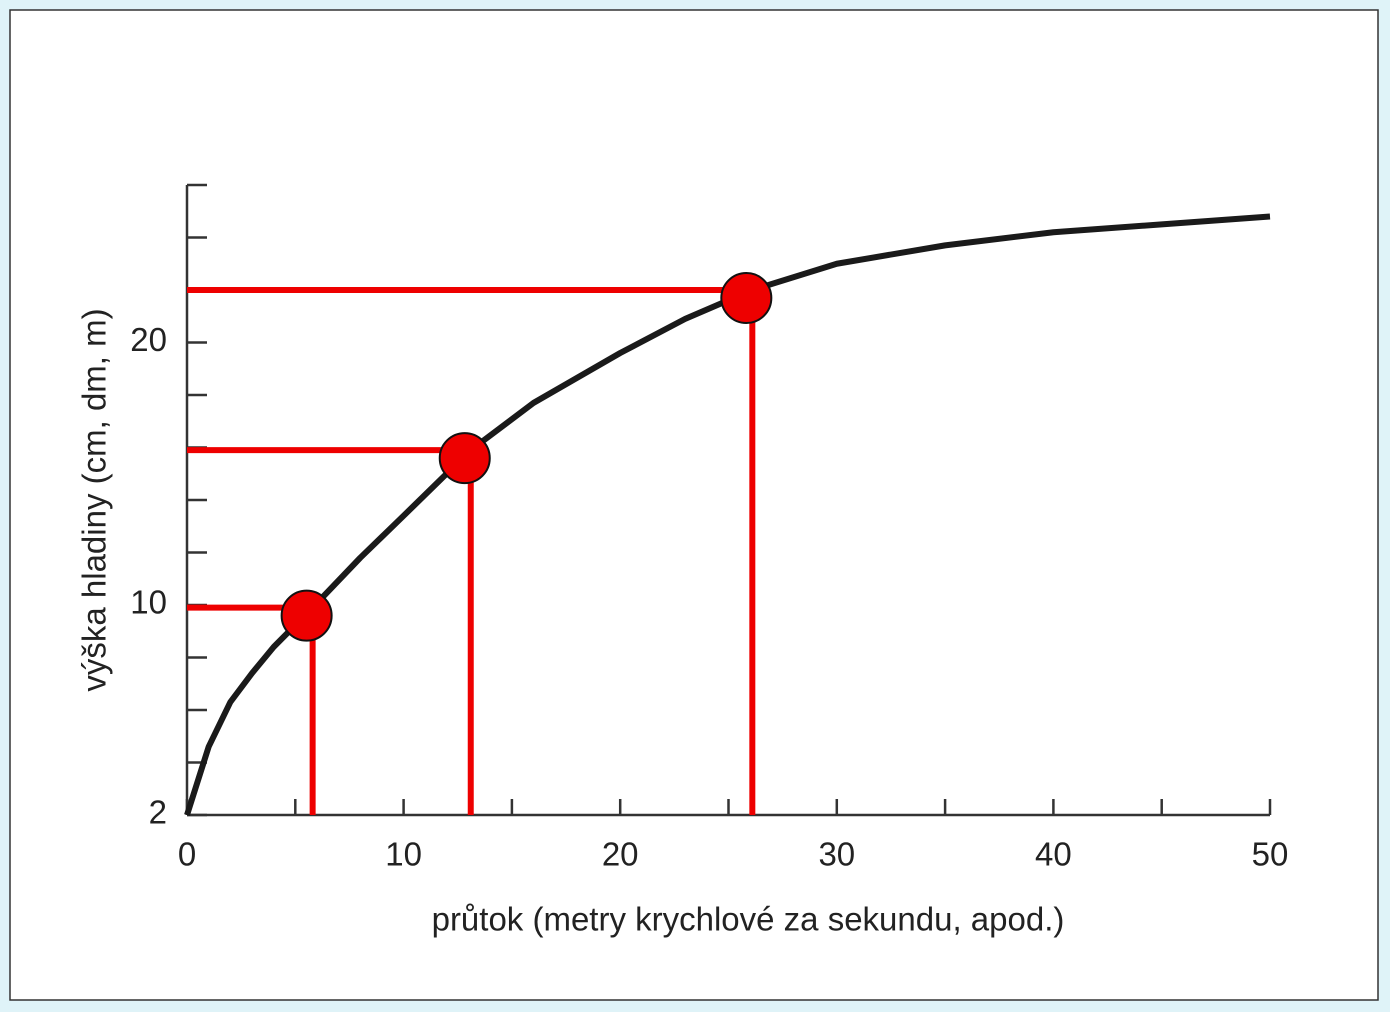  What do you see at coordinates (1053, 854) in the screenshot?
I see `x-tick-label: 40` at bounding box center [1053, 854].